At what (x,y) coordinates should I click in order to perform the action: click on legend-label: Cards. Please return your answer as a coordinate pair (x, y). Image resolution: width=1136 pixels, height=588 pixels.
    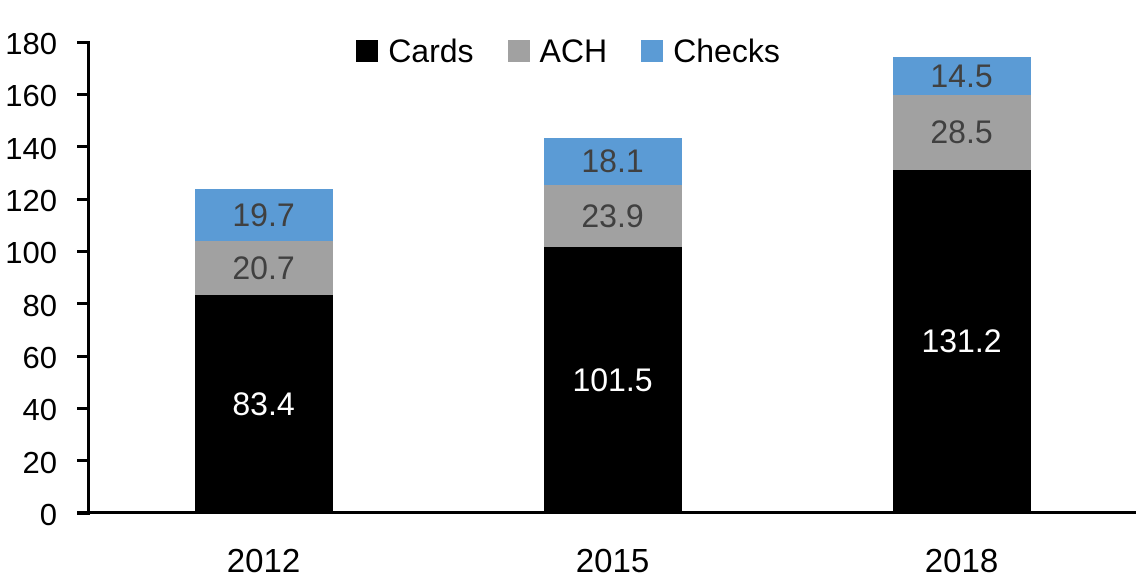
    Looking at the image, I should click on (431, 51).